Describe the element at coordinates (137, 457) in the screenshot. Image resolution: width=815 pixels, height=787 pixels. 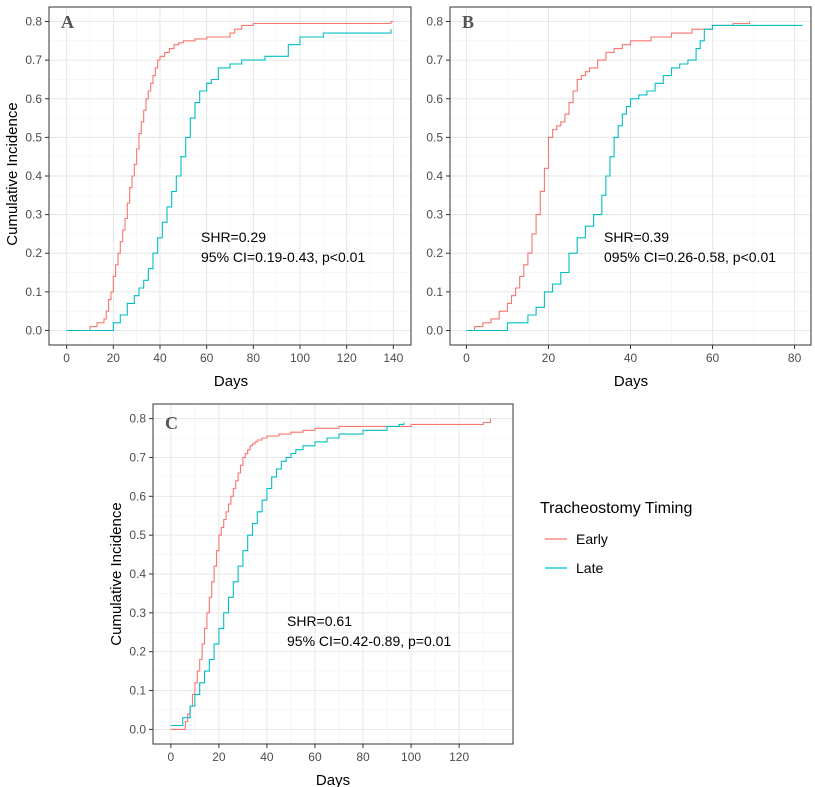
I see `panel-c-y-tick-label: 0.7` at that location.